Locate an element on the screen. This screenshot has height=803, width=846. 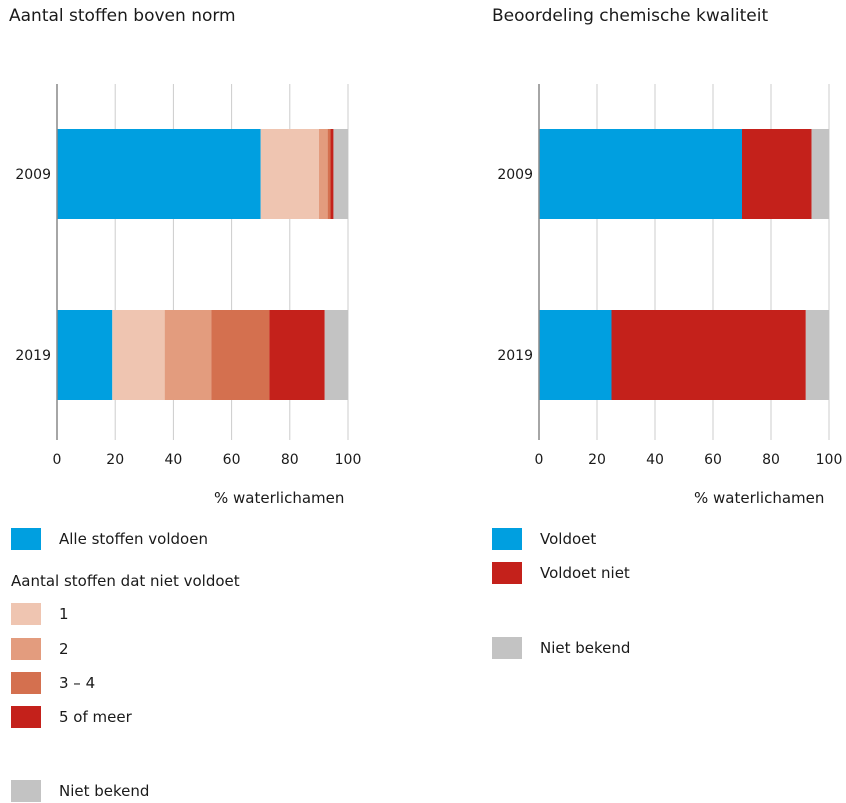
left-category-label: 2019 is located at coordinates (33, 356).